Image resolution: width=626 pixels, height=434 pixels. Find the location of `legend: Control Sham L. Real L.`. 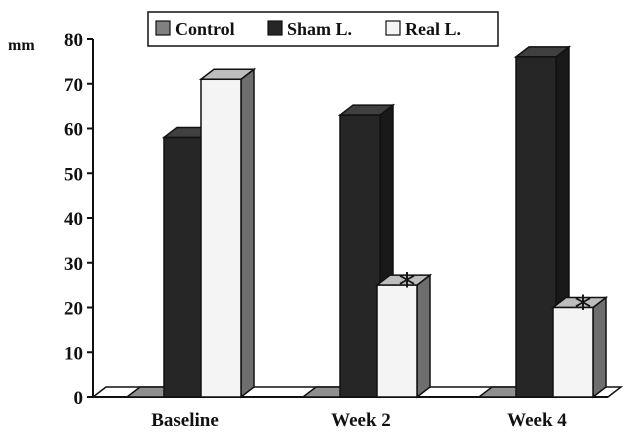

legend: Control Sham L. Real L. is located at coordinates (323, 29).